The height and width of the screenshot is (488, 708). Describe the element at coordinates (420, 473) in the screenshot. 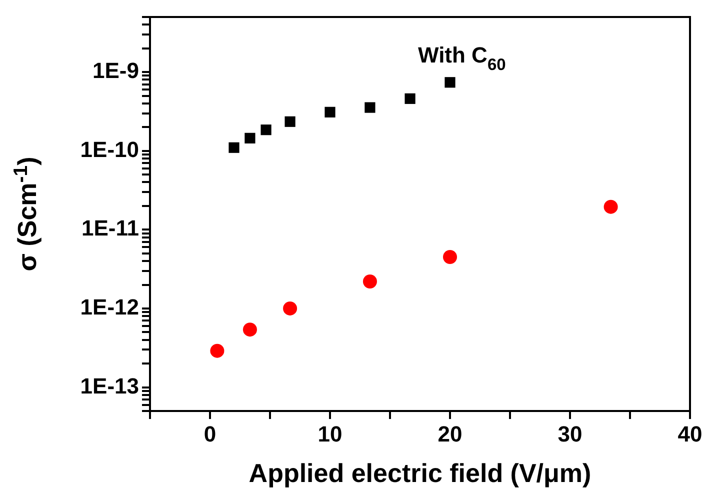

I see `x-axis-title: Applied electric field (V/μm)` at that location.